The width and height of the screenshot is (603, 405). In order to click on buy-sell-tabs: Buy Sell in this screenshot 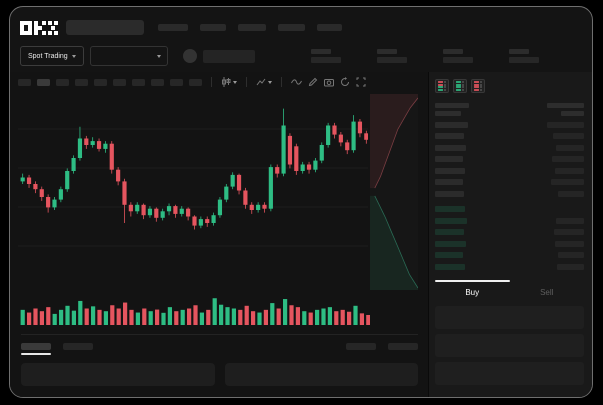, I will do `click(510, 290)`.